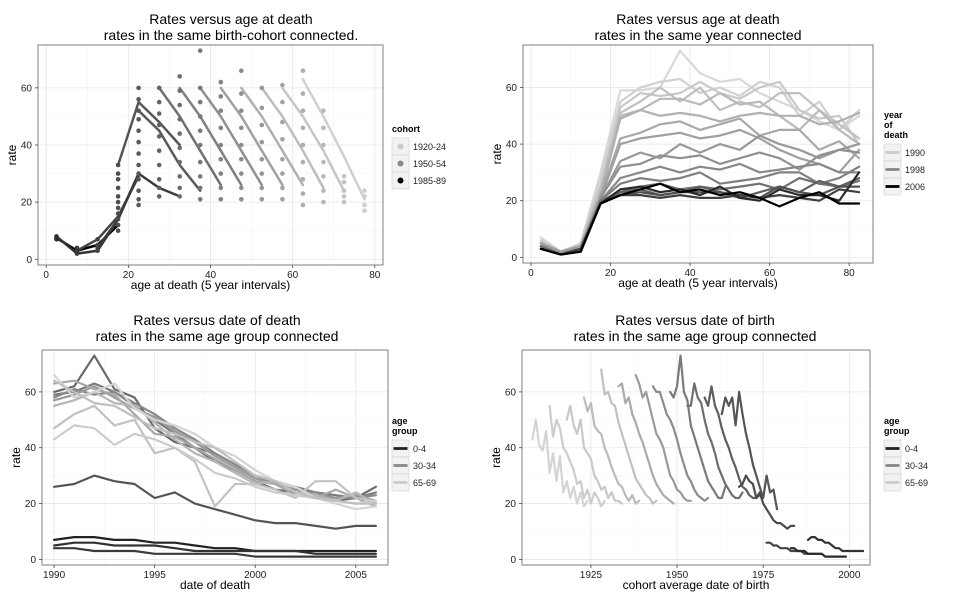 The height and width of the screenshot is (600, 960). I want to click on x-tick-label: 20, so click(129, 275).